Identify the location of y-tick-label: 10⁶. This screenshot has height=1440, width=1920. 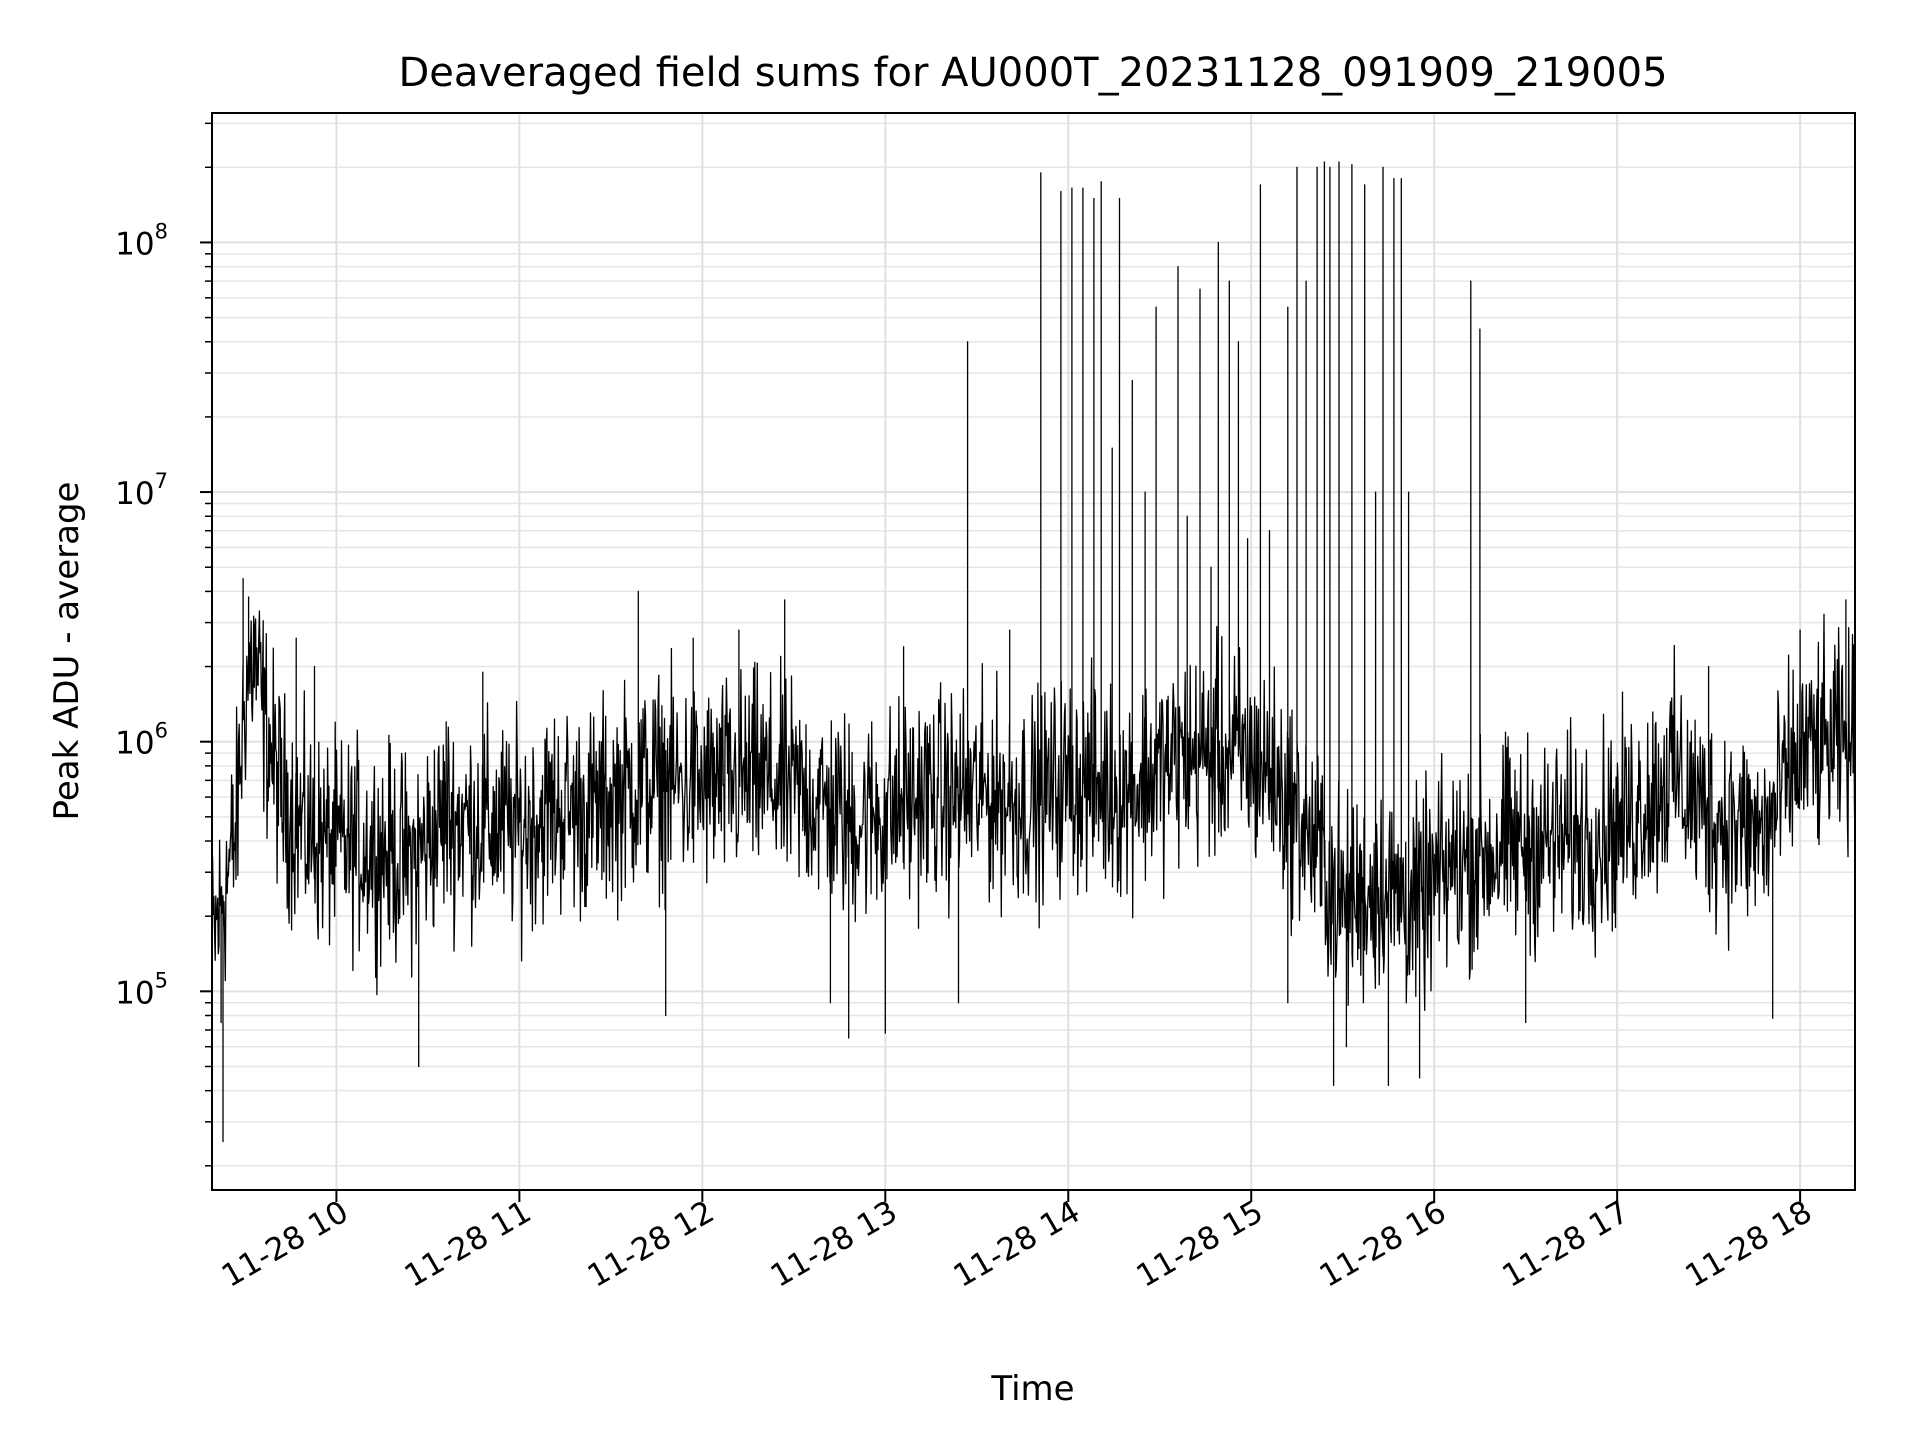
(141, 740).